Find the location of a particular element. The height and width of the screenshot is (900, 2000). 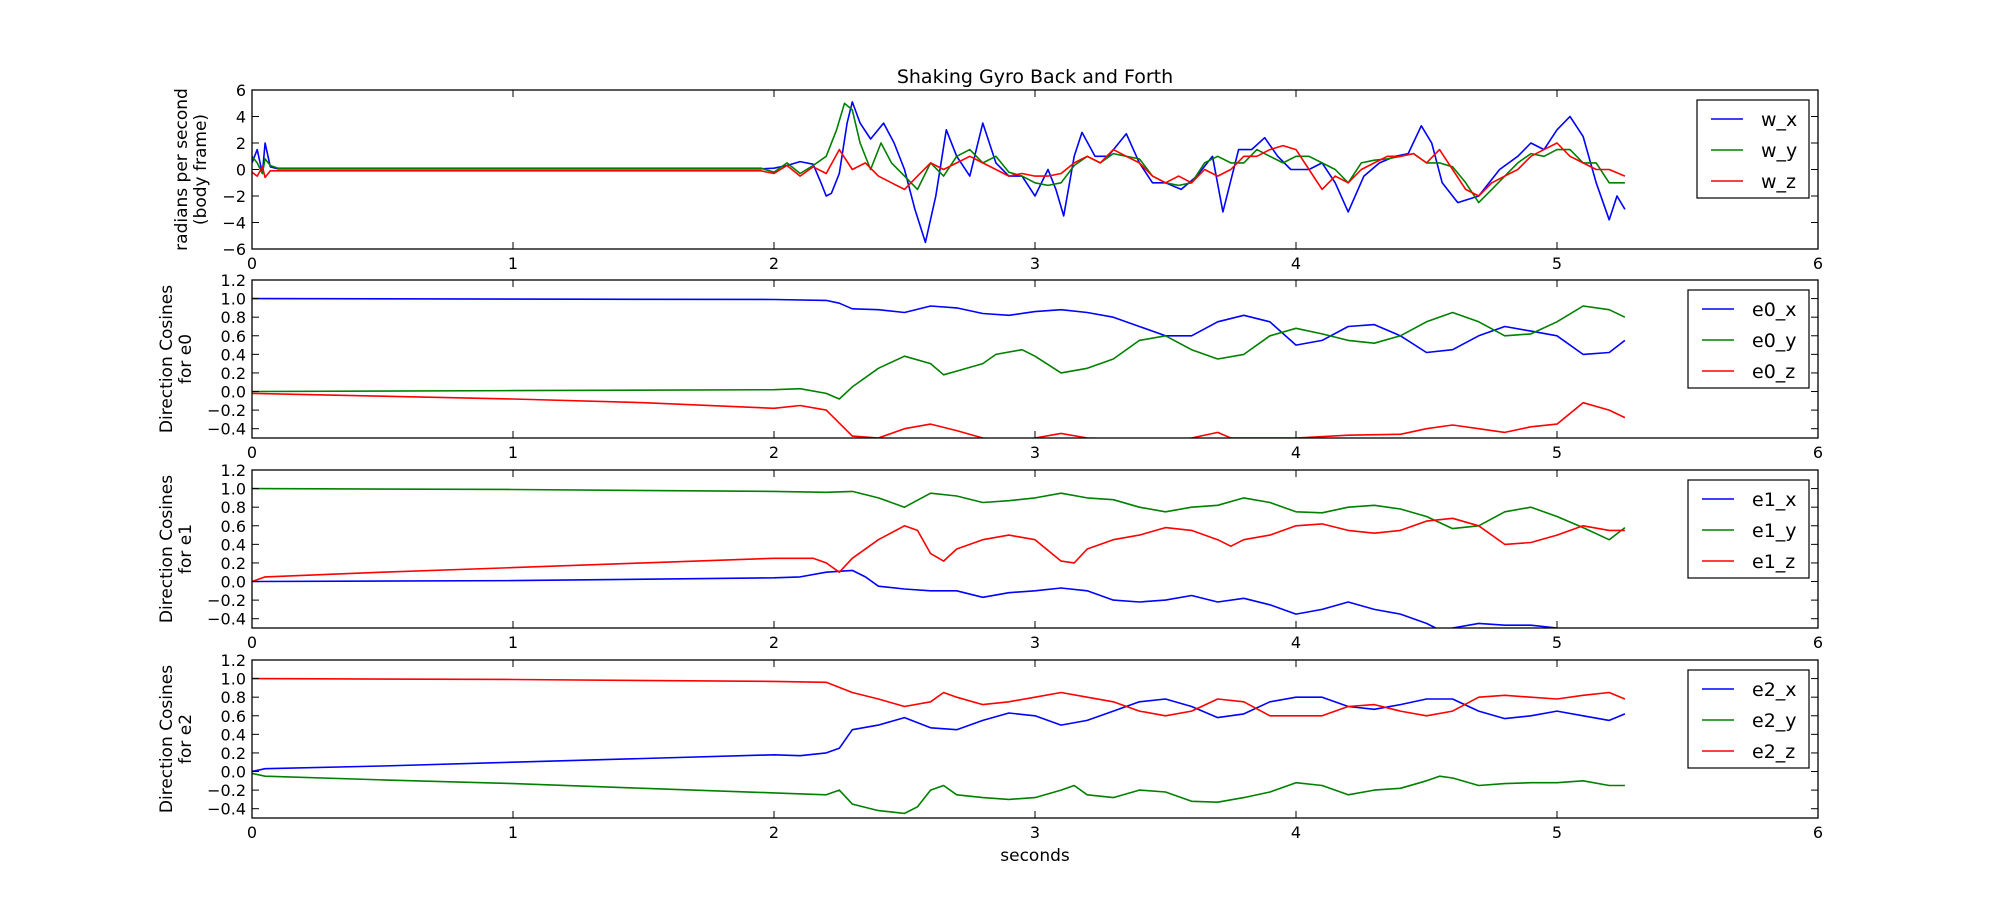

legend-label-e2_y: e2_y is located at coordinates (1774, 721).